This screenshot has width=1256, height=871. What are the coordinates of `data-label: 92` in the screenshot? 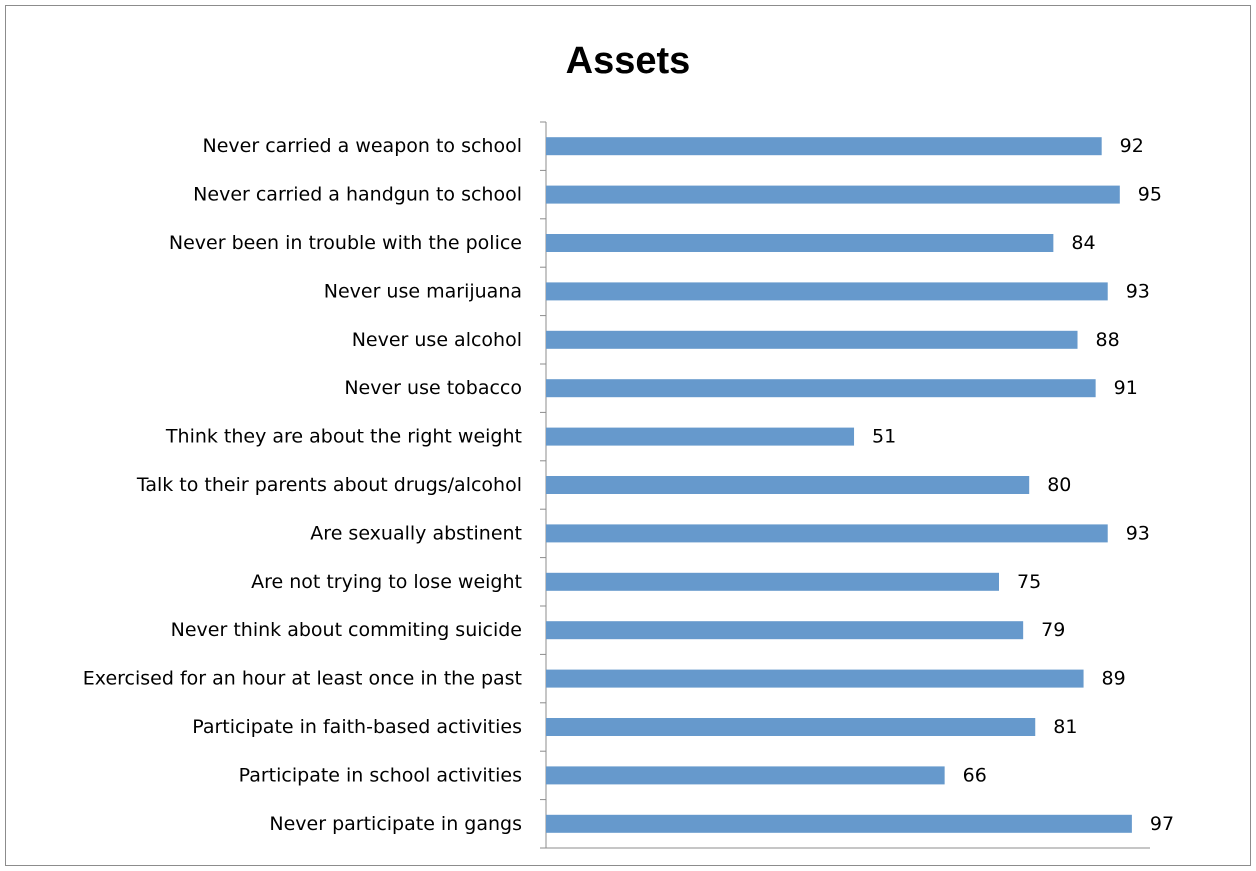 It's located at (1132, 146).